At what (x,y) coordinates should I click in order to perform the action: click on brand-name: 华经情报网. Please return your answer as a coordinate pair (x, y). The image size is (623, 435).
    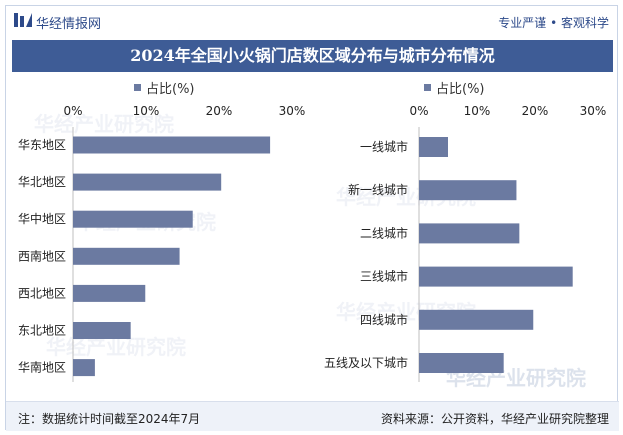
    Looking at the image, I should click on (69, 24).